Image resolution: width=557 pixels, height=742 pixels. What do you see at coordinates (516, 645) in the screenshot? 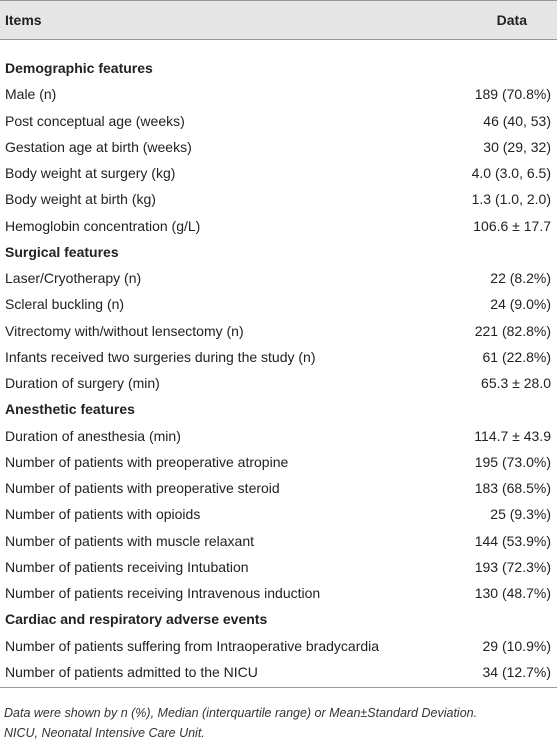
I see `row-value: 29 (10.9%)` at bounding box center [516, 645].